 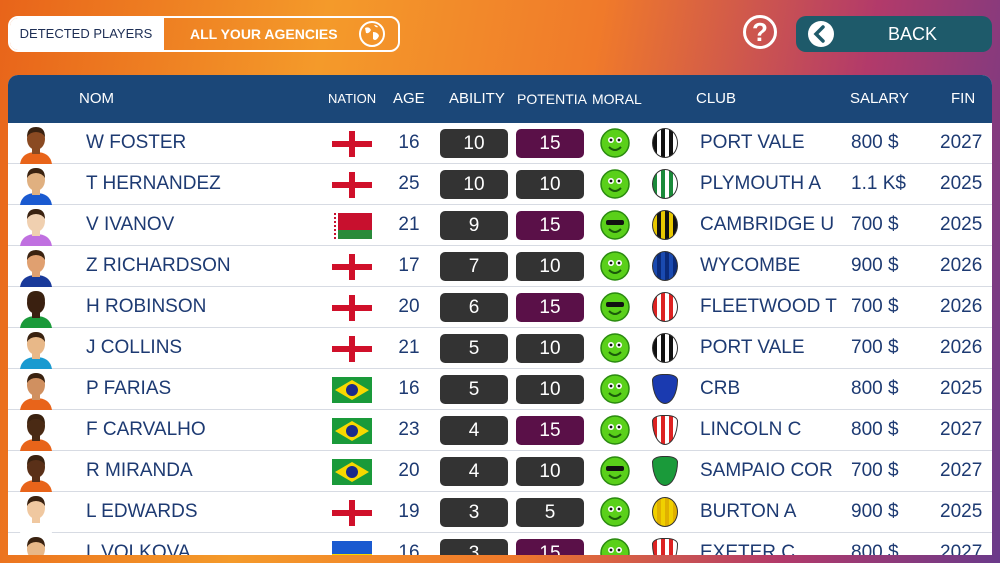 I want to click on player-name: W FOSTER, so click(x=136, y=142).